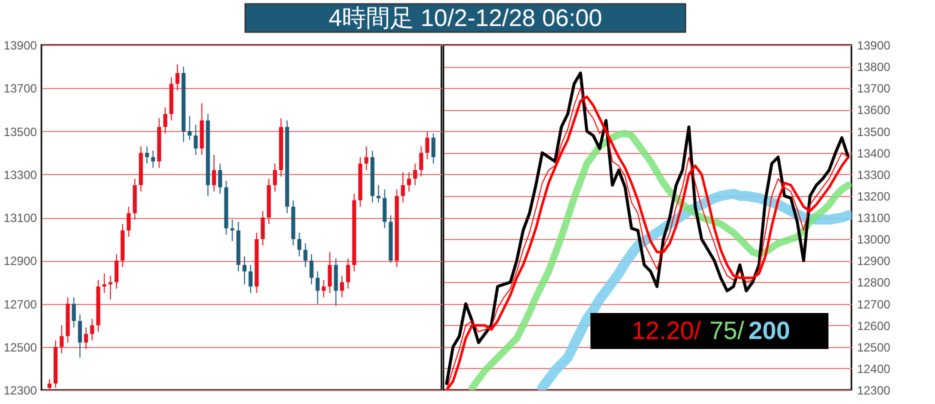 The height and width of the screenshot is (404, 935). I want to click on y-tick-label: 13800, so click(873, 67).